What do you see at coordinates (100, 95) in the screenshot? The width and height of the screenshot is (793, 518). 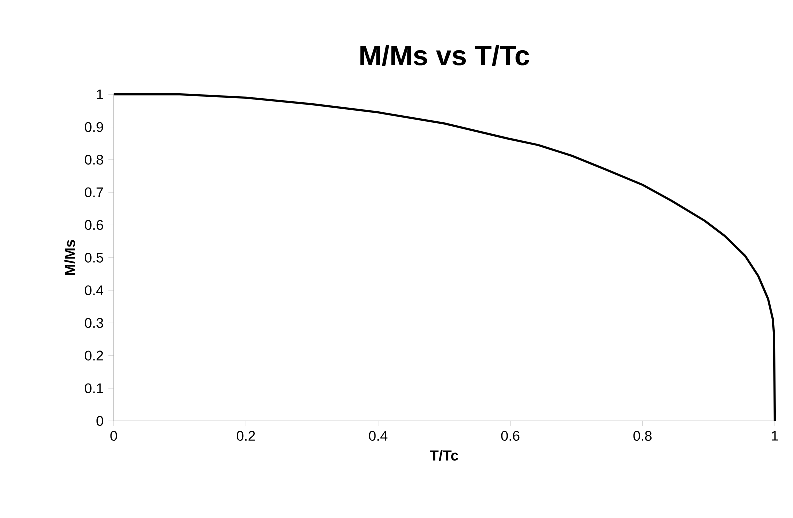 I see `y-tick-label: 1` at bounding box center [100, 95].